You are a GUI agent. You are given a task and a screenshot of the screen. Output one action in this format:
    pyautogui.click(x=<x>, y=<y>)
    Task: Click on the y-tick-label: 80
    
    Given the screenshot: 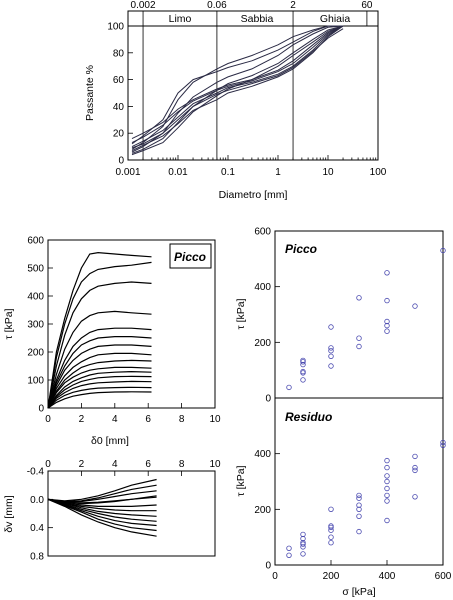 What is the action you would take?
    pyautogui.click(x=119, y=53)
    